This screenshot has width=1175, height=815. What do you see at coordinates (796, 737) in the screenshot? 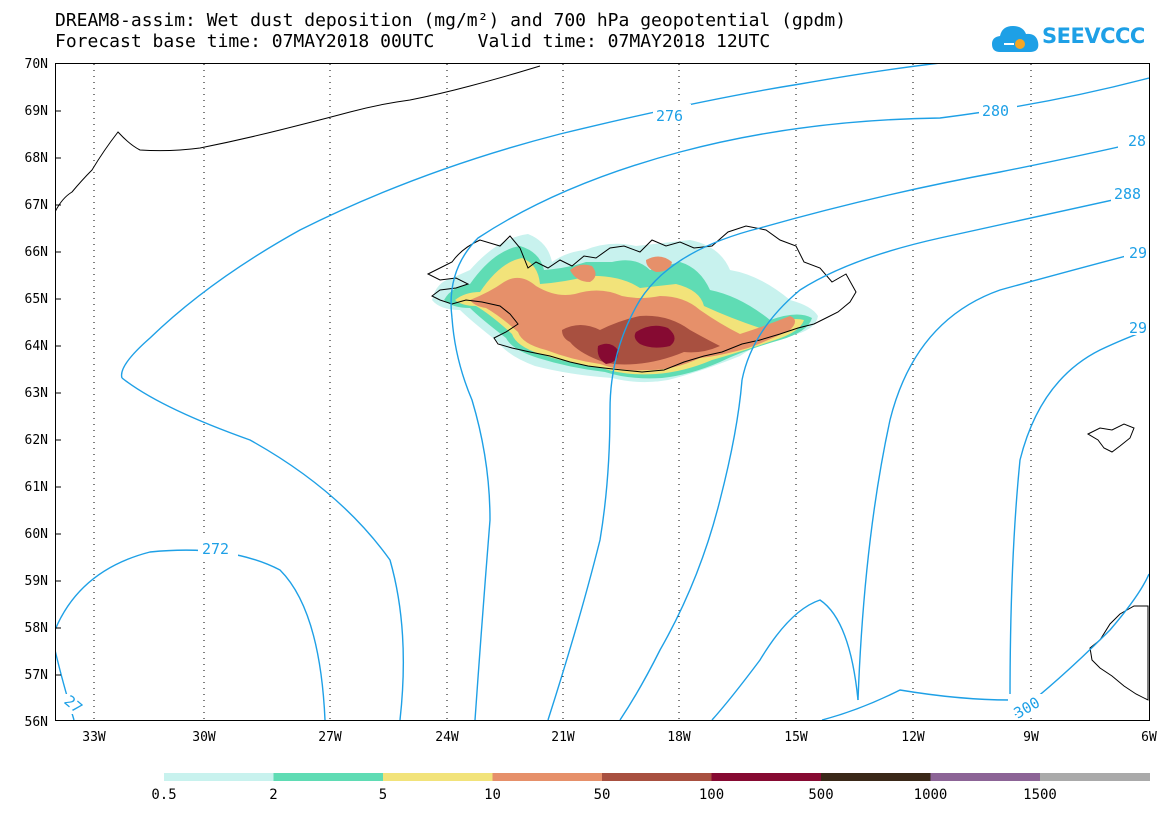
I see `lon-label: 15W` at bounding box center [796, 737].